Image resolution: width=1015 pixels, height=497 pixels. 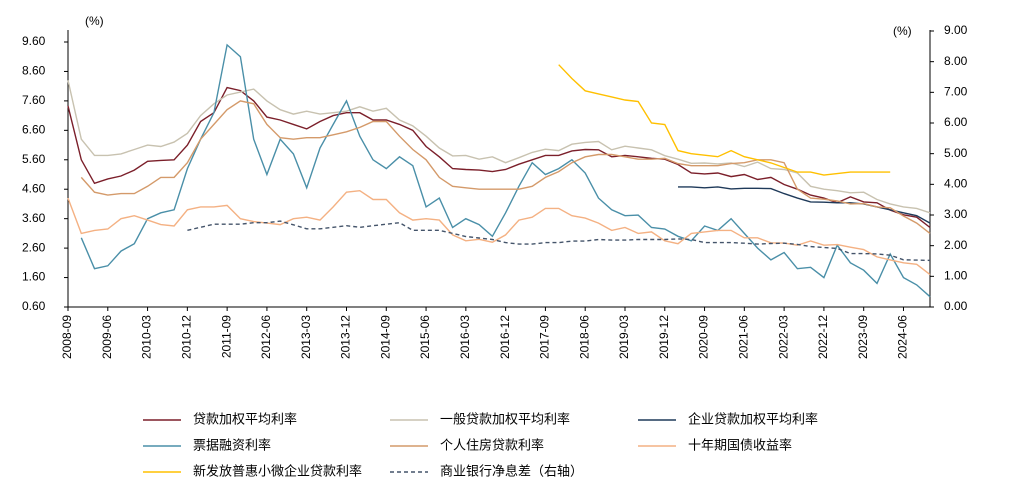 What do you see at coordinates (956, 245) in the screenshot?
I see `y2-tick-label: 2.00` at bounding box center [956, 245].